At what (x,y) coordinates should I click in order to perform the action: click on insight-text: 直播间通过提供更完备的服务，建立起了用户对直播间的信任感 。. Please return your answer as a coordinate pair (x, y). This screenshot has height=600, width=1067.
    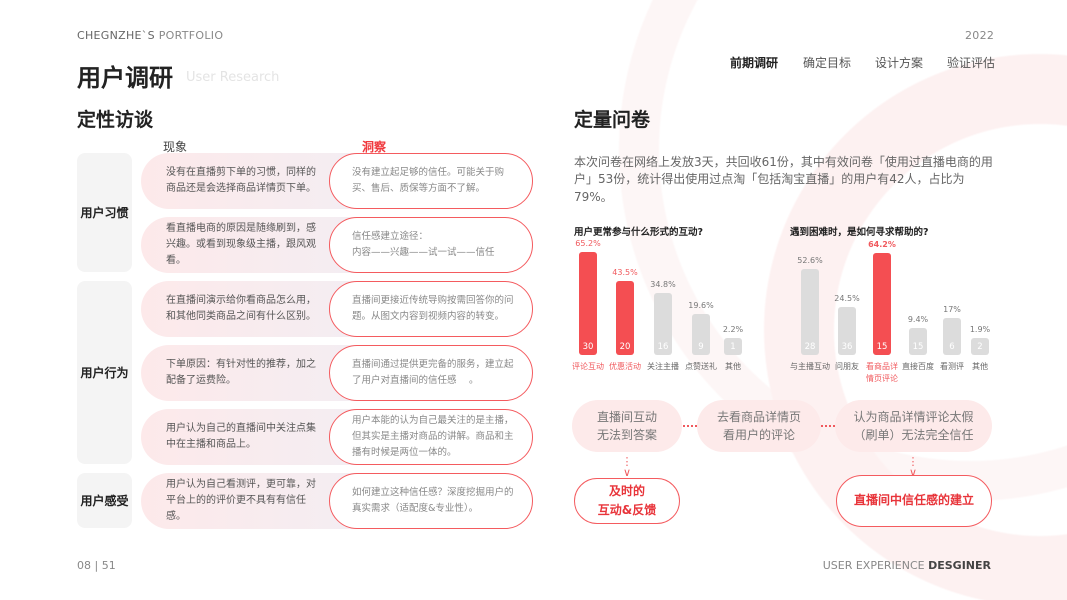
    Looking at the image, I should click on (431, 373).